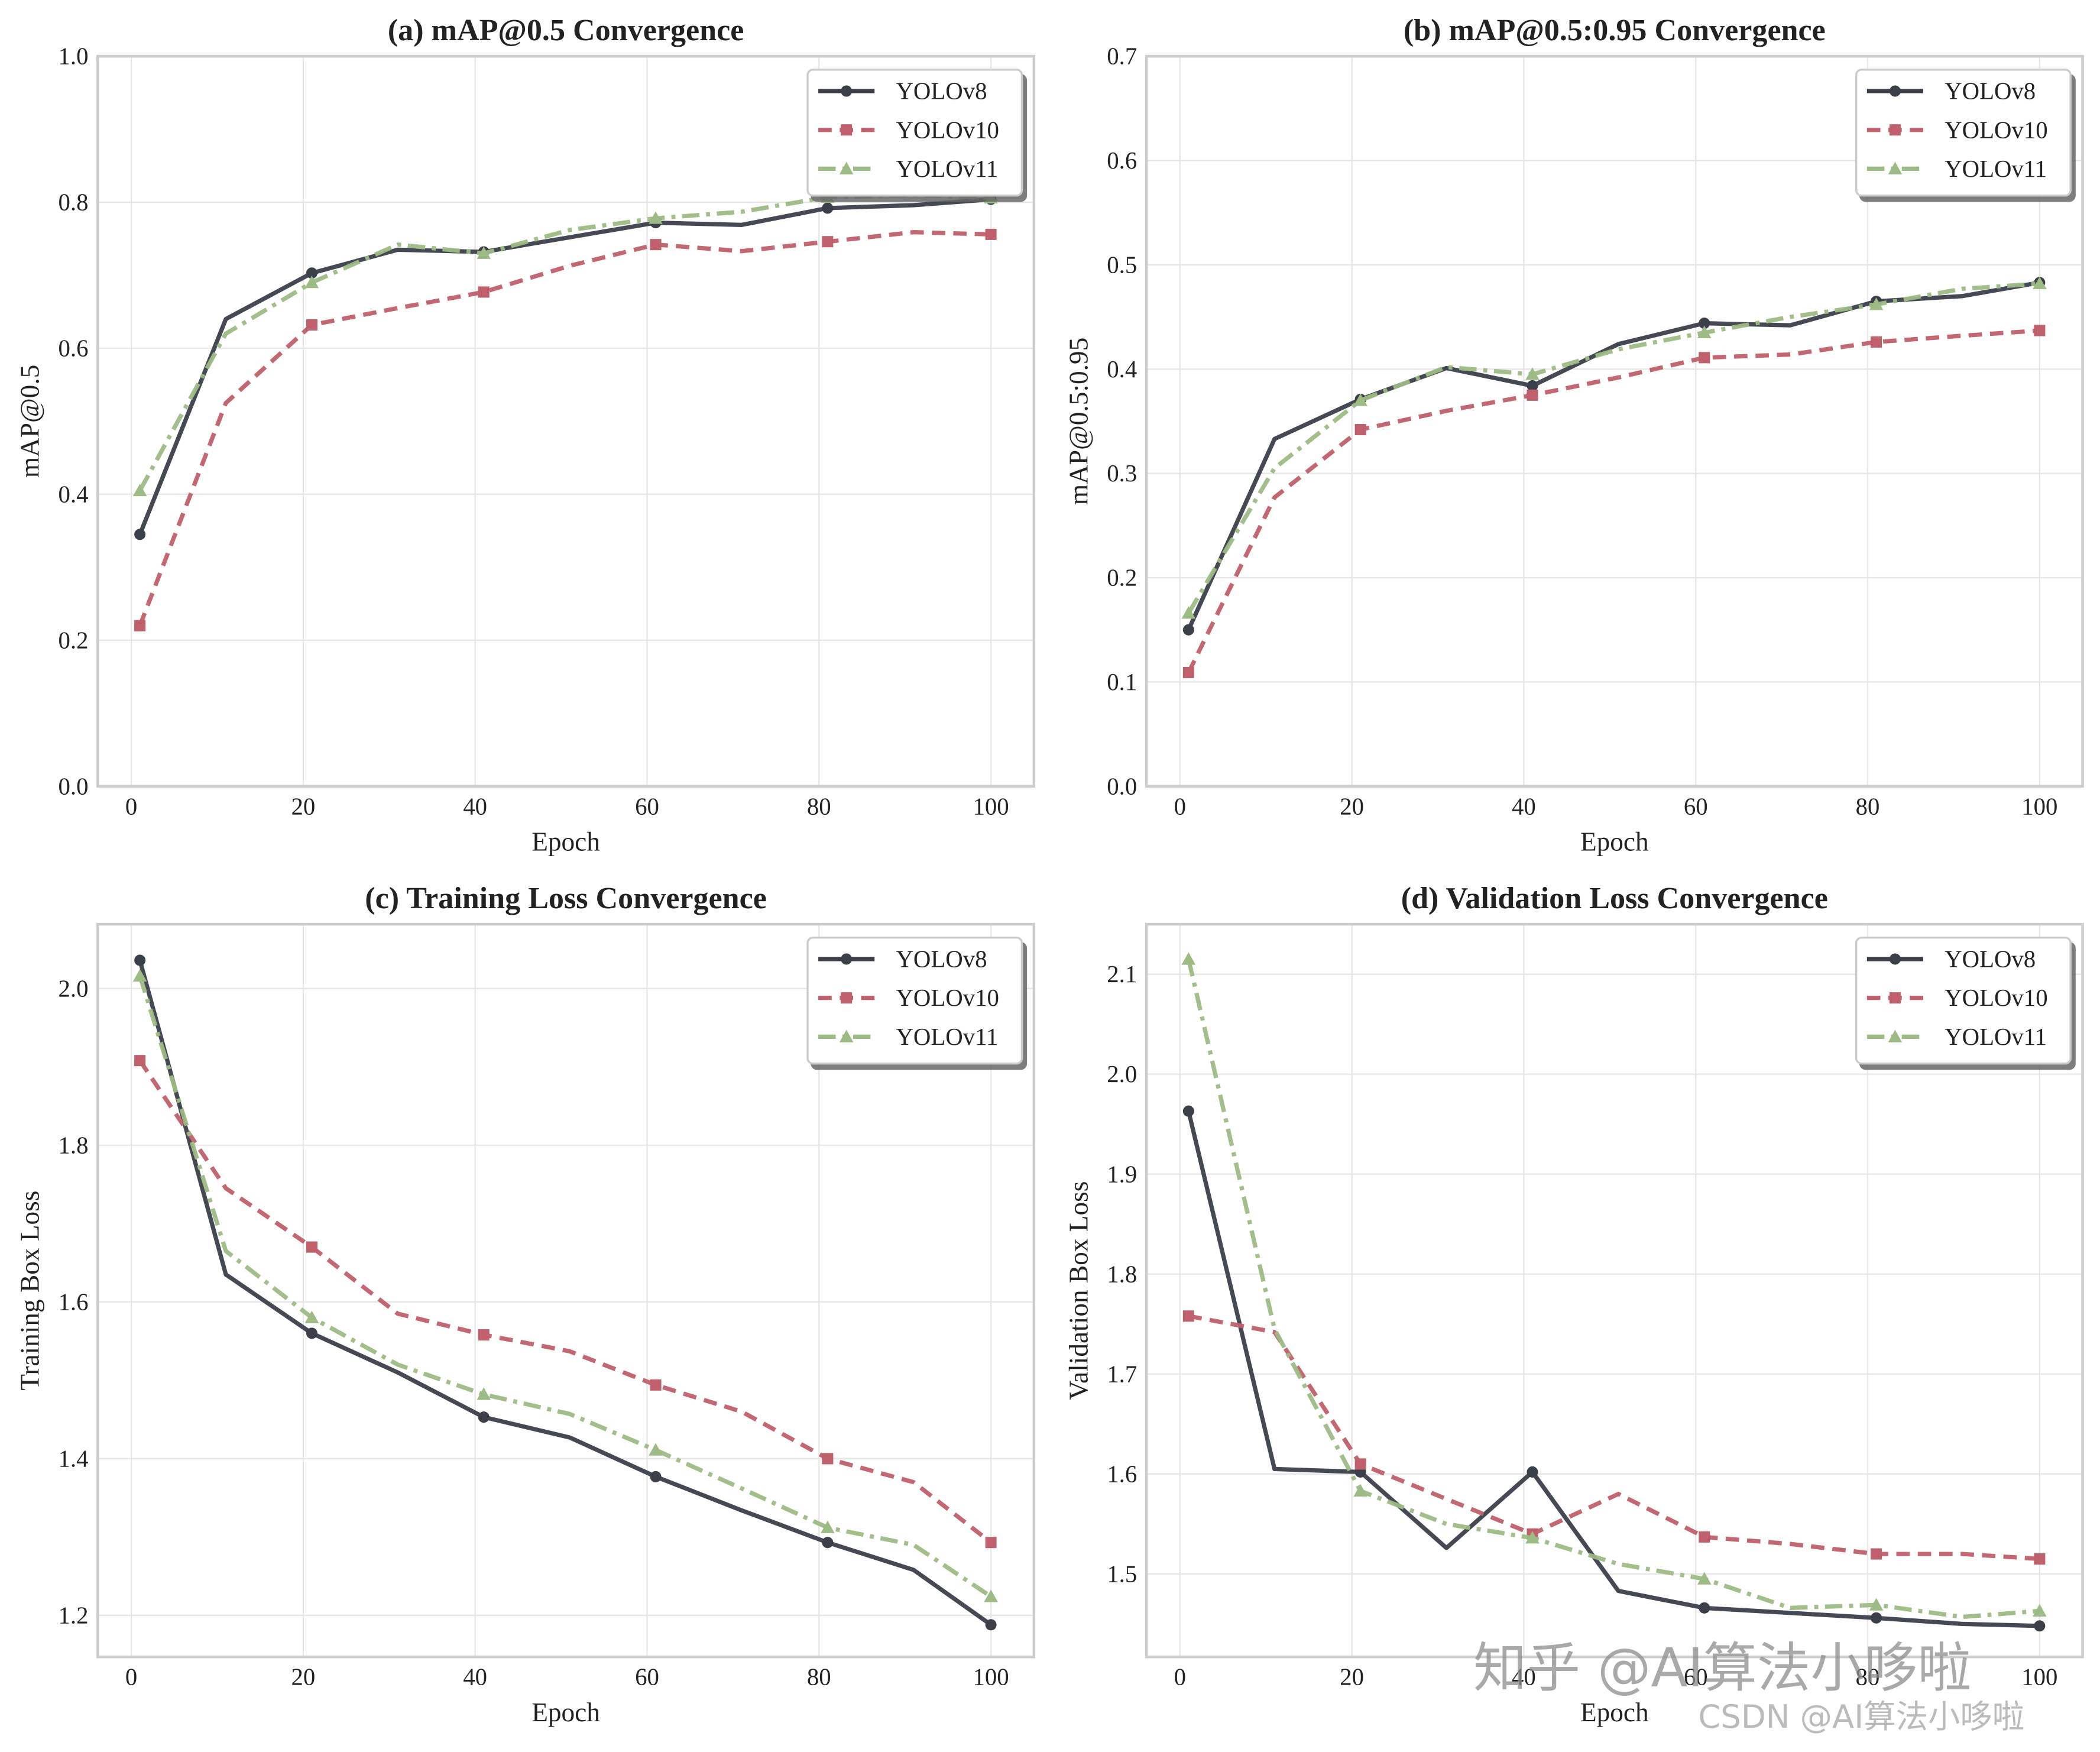 The image size is (2100, 1752). What do you see at coordinates (74, 202) in the screenshot?
I see `y-tick-label: 0.8` at bounding box center [74, 202].